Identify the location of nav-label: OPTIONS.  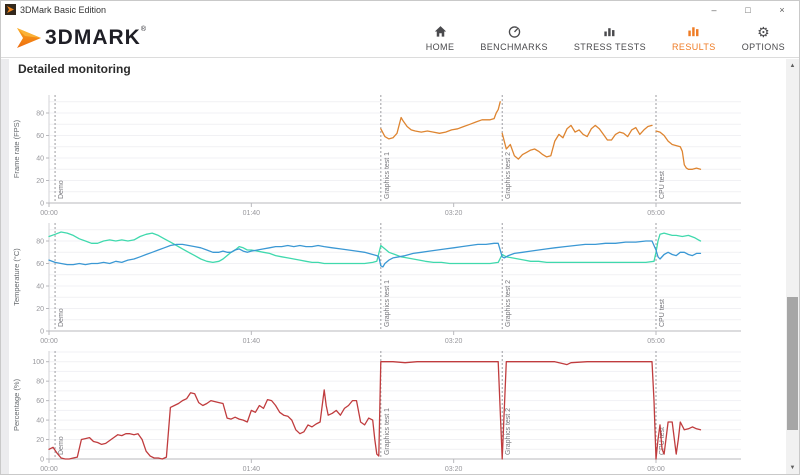
(763, 46).